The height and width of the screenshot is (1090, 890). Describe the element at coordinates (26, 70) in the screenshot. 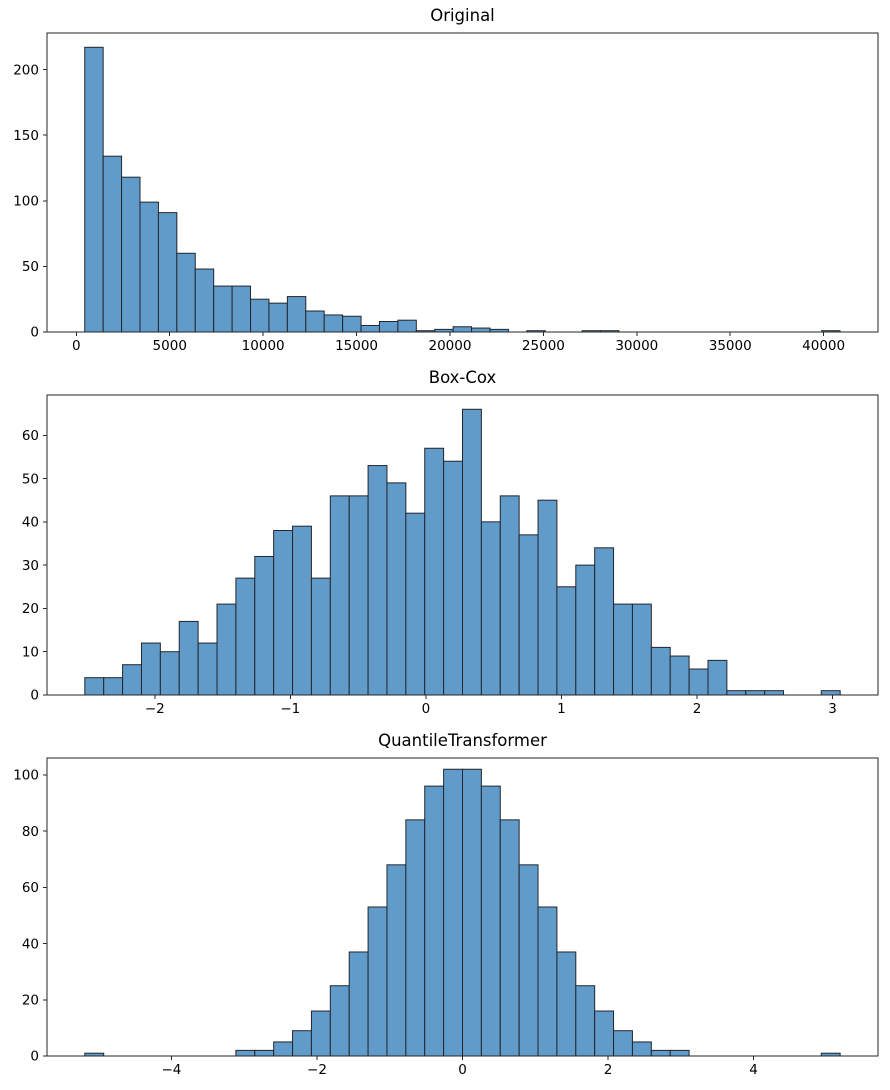

I see `y-tick-label: 200` at that location.